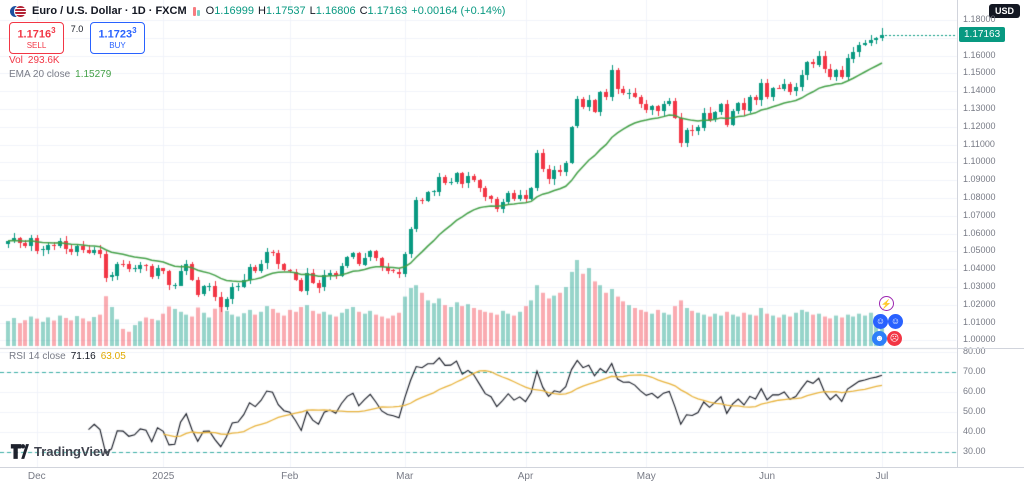 This screenshot has width=1024, height=485. I want to click on rsi-scale-label: 50.00, so click(974, 411).